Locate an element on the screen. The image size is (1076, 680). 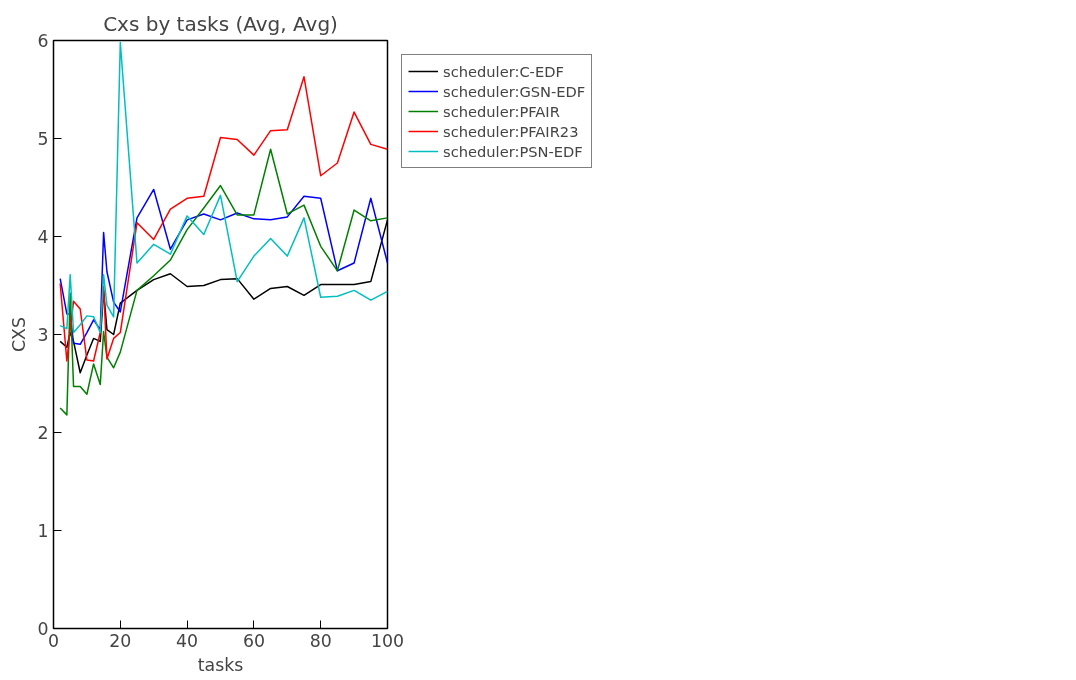
x-tick-label: 100 is located at coordinates (387, 640).